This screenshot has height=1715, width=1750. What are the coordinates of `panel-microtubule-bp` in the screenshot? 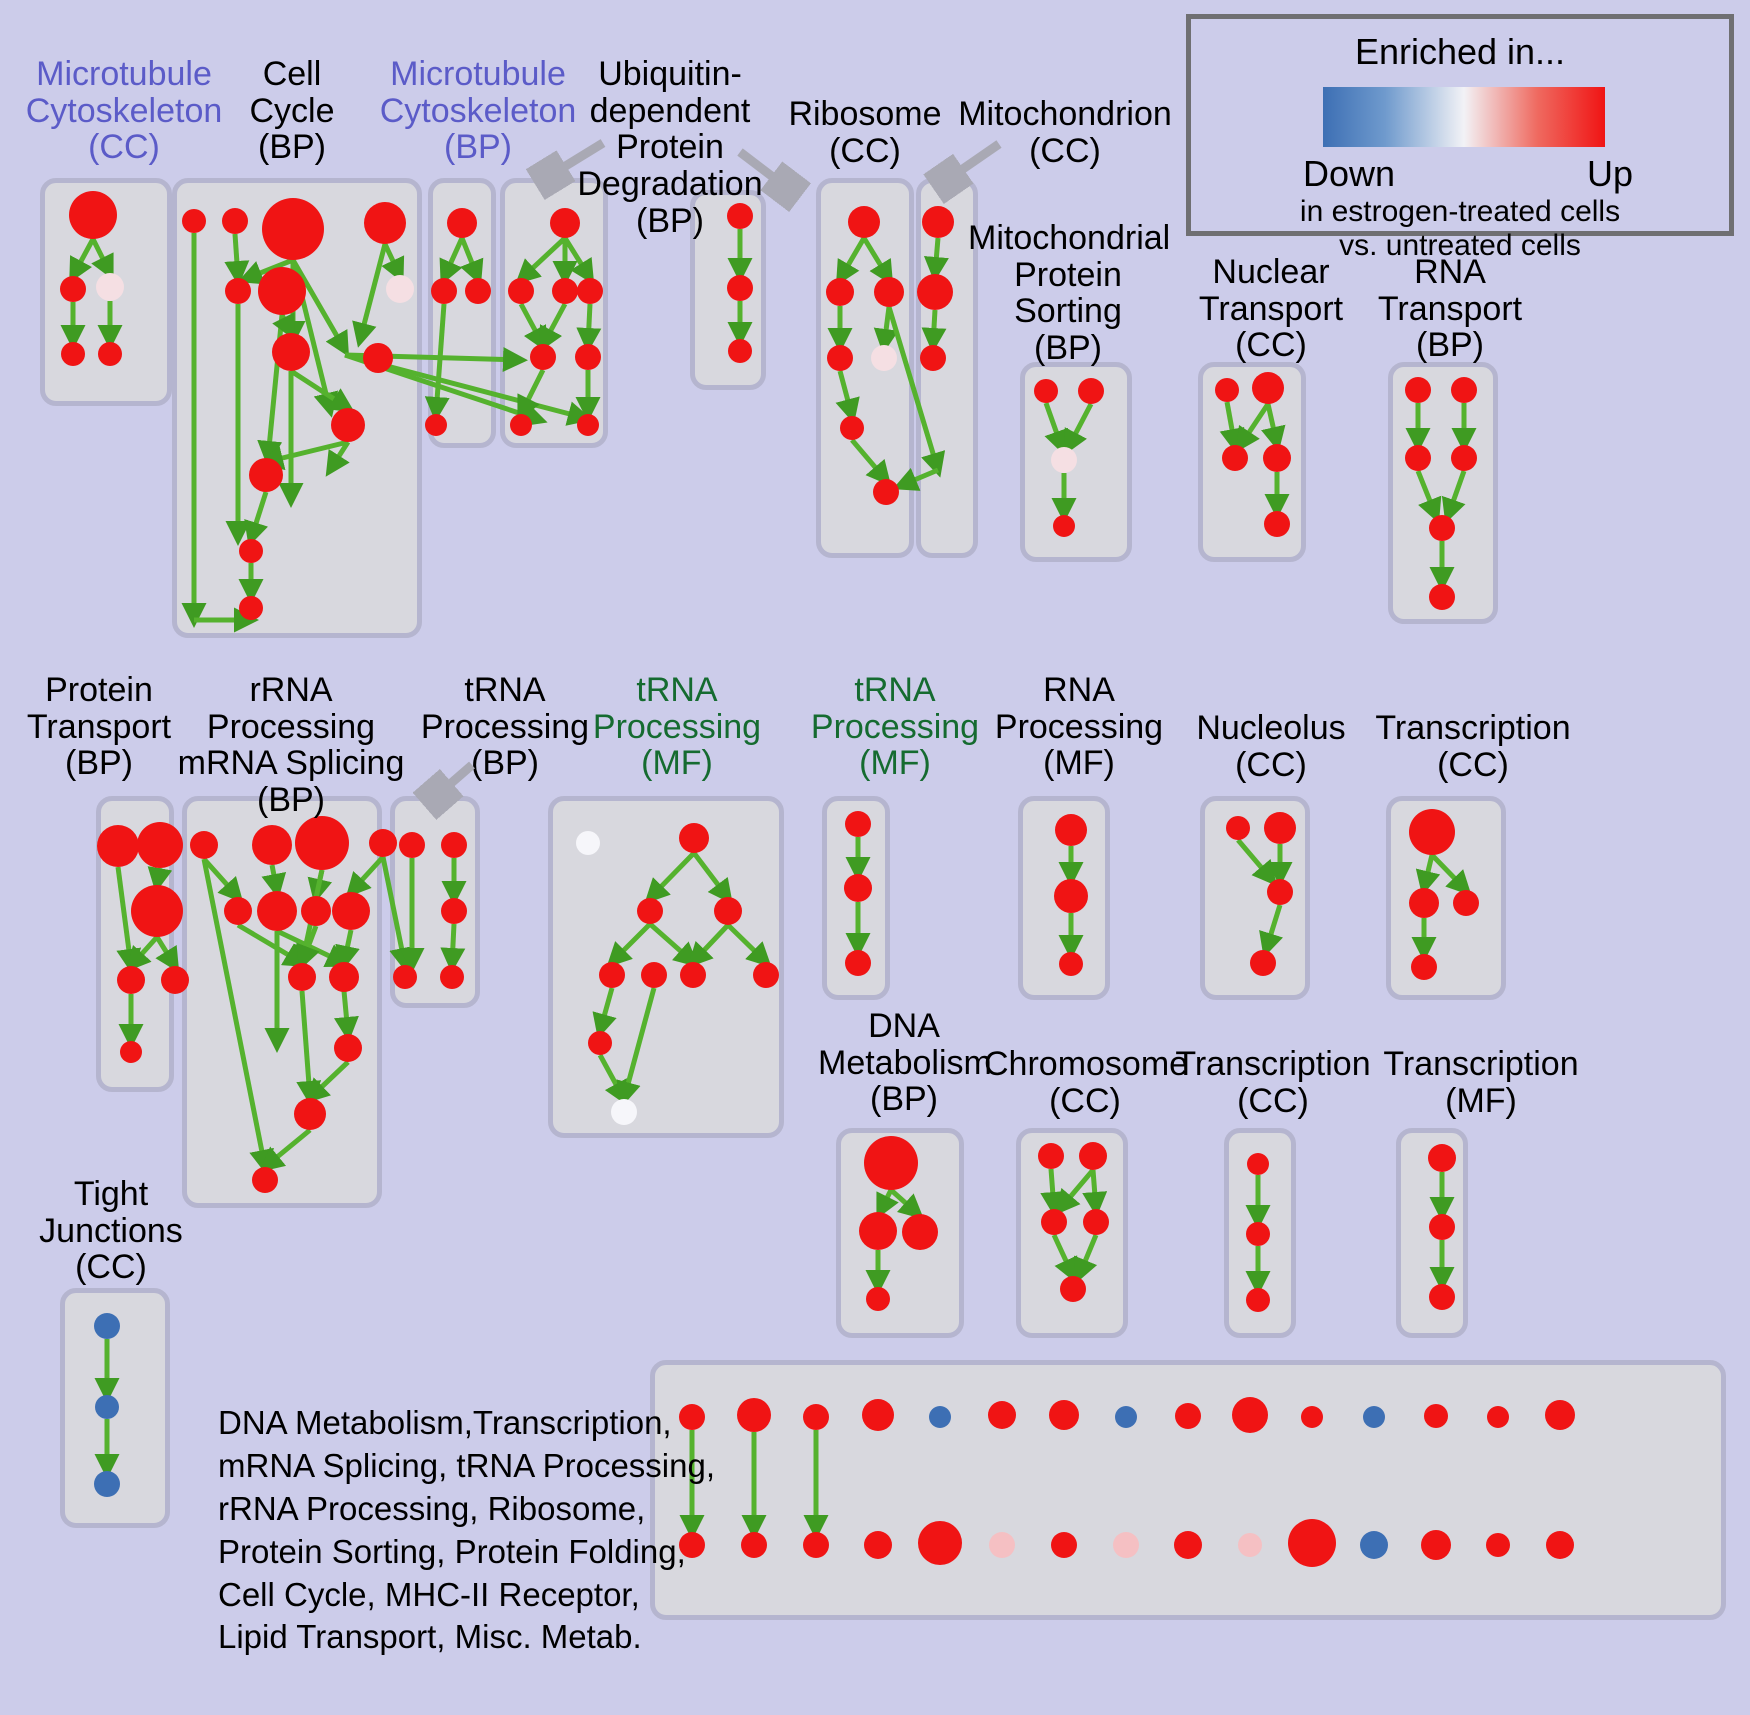 It's located at (462, 313).